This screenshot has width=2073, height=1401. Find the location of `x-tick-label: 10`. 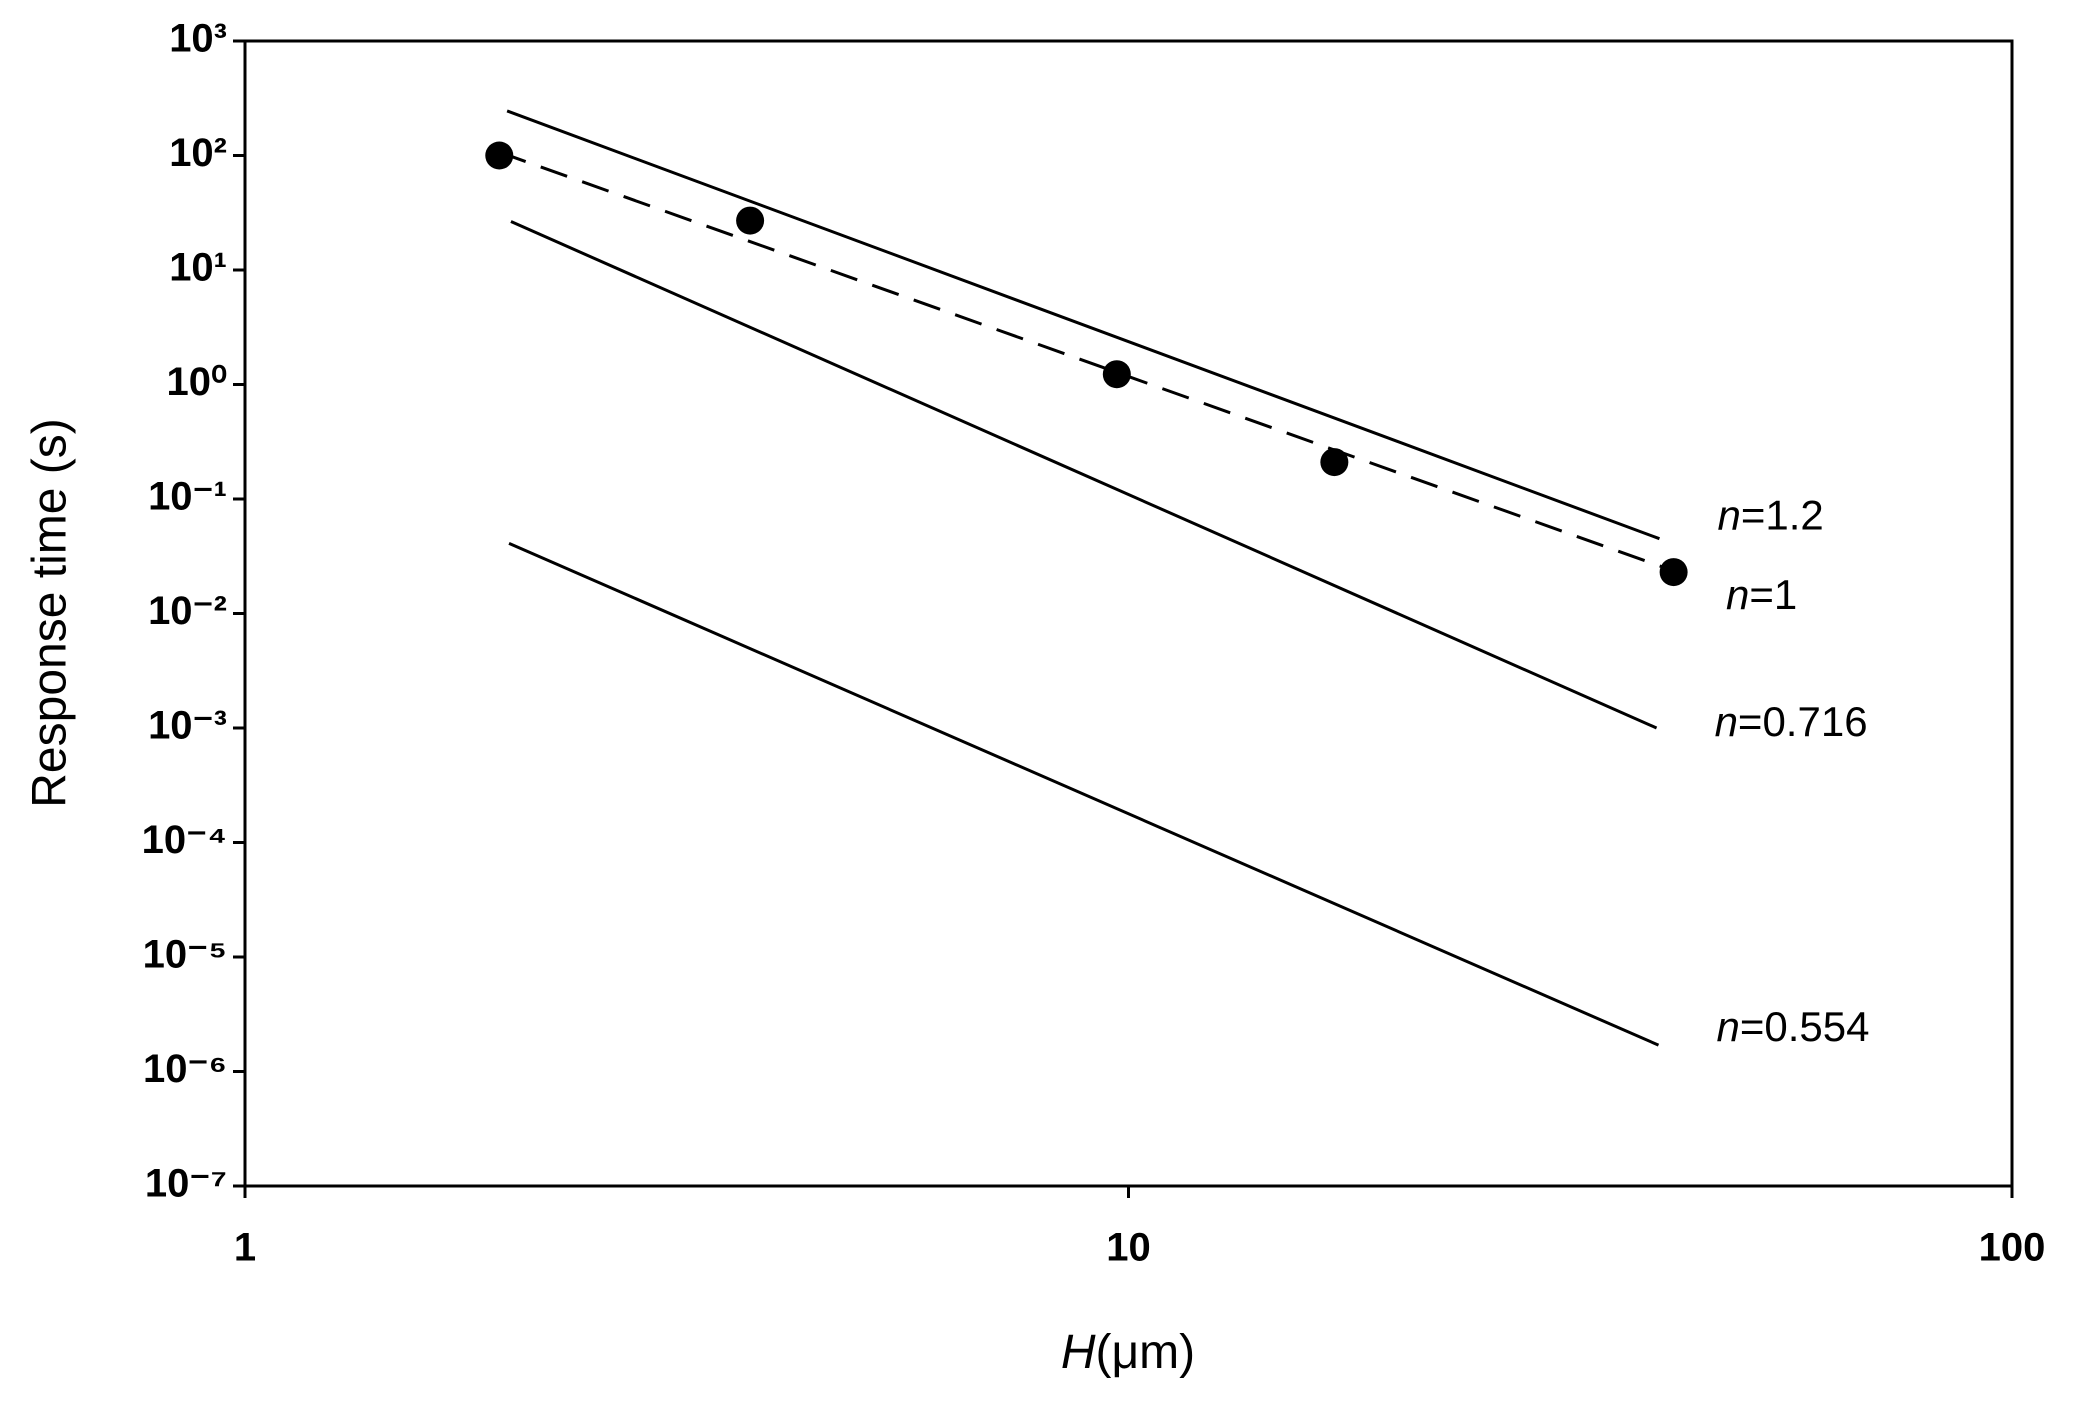

x-tick-label: 10 is located at coordinates (1128, 1248).